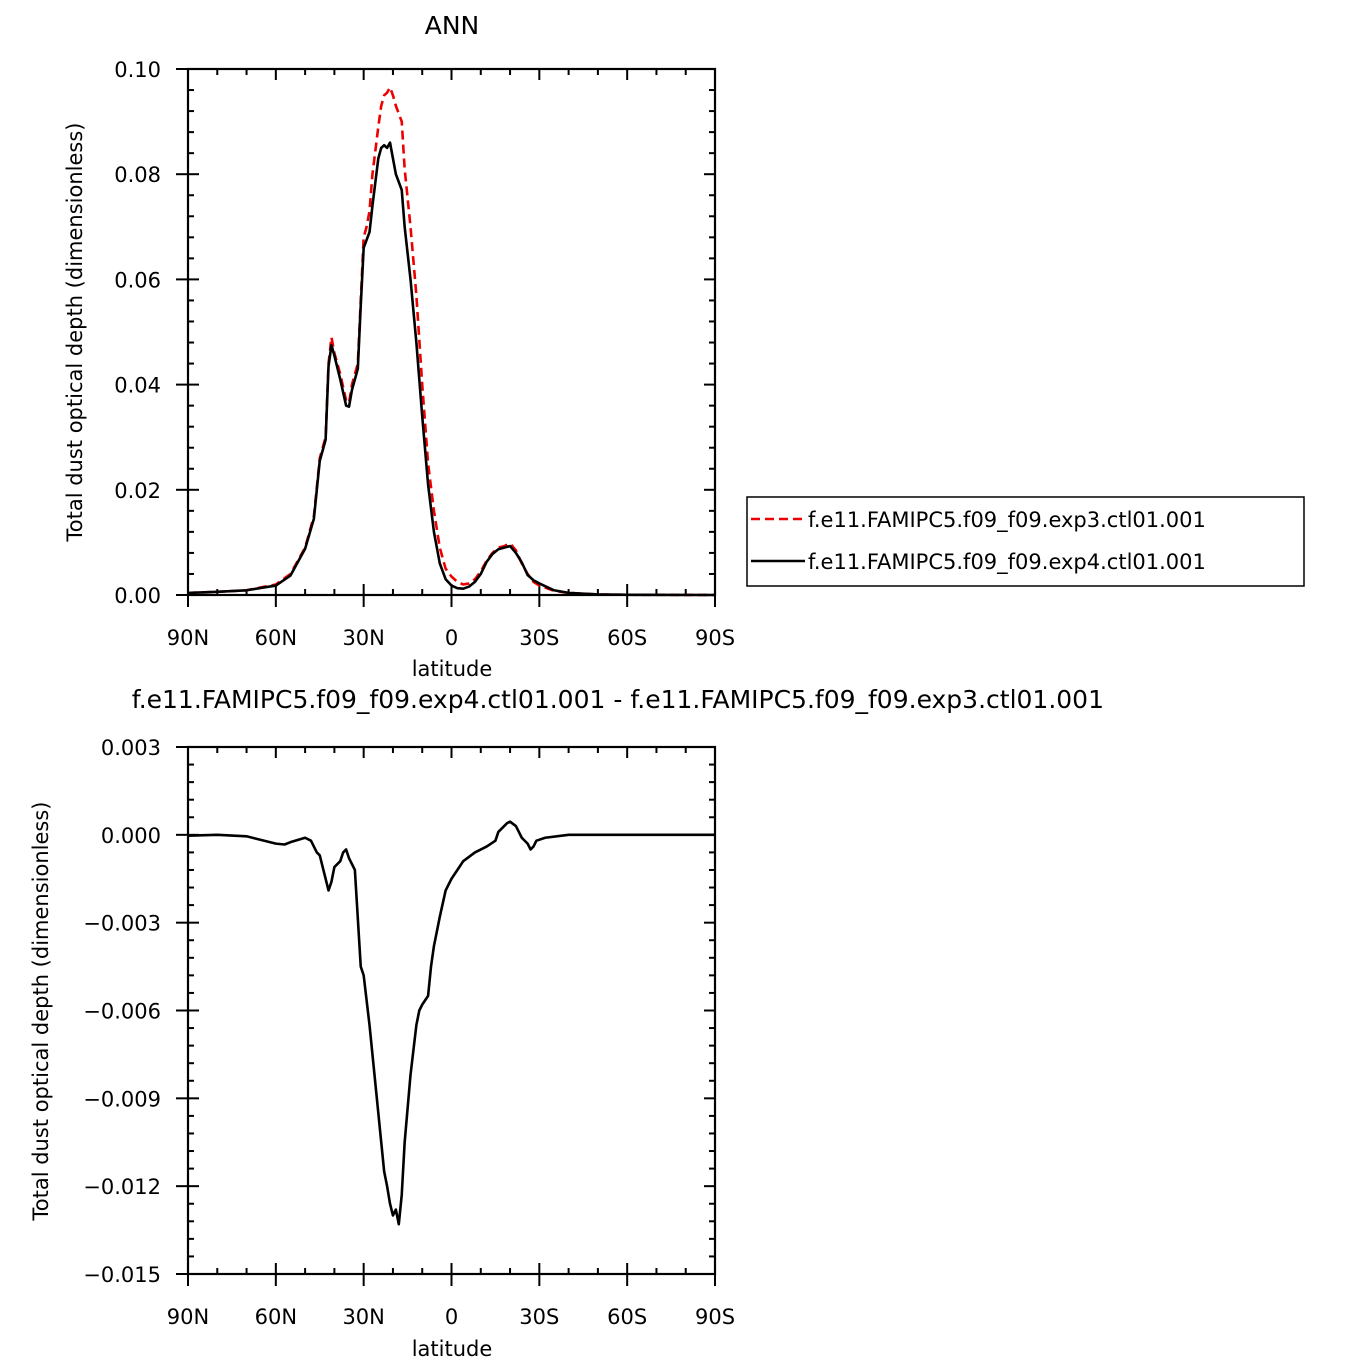 The image size is (1369, 1369). What do you see at coordinates (75, 333) in the screenshot?
I see `chart-top-y-axis-label: Total dust optical depth (dimensionless)` at bounding box center [75, 333].